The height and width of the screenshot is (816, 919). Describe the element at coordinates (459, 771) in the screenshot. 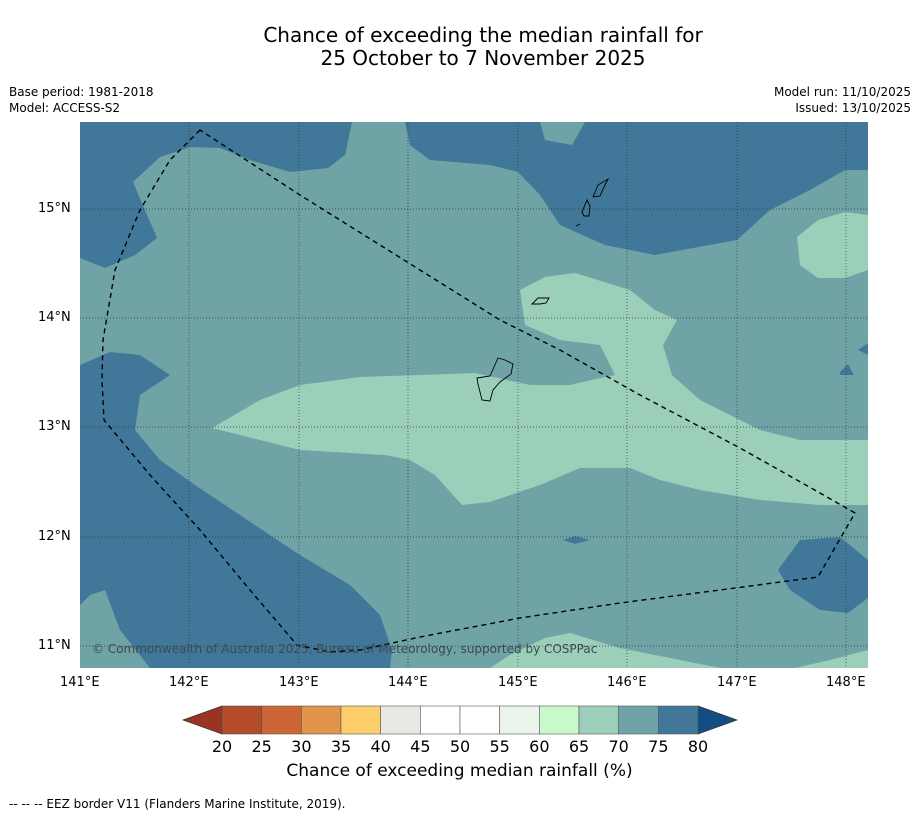

I see `colorbar-title: Chance of exceeding median rainfall (%)` at that location.